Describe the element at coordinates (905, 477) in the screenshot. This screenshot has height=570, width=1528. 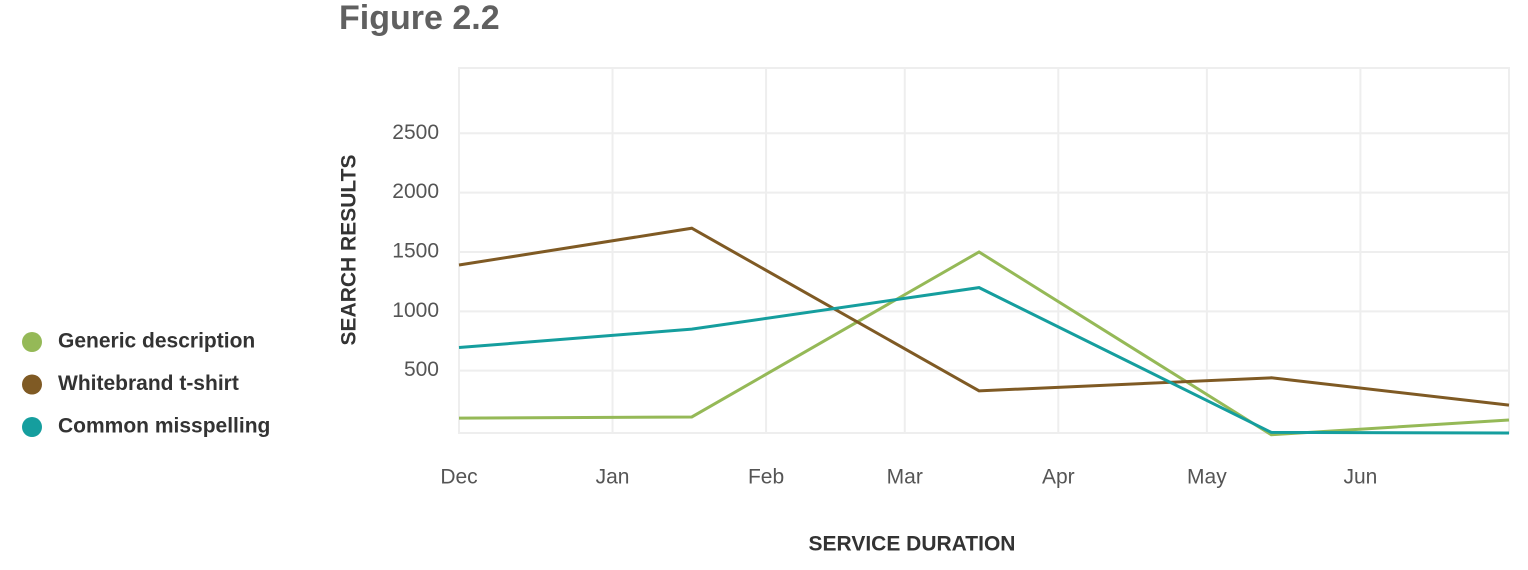
I see `x-tick-label: Mar` at that location.